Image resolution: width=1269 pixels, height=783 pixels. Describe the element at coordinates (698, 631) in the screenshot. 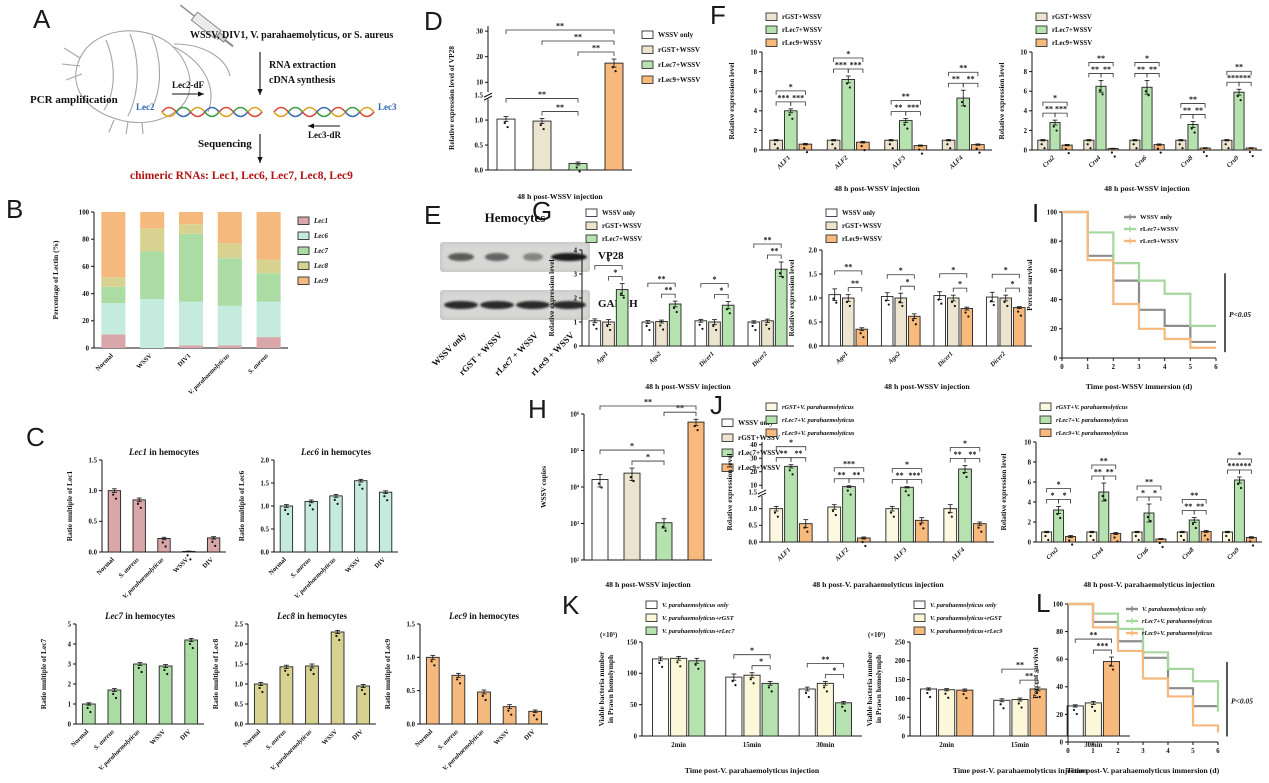

I see `svg-text: V. parahaemolyticus+rLec7` at that location.